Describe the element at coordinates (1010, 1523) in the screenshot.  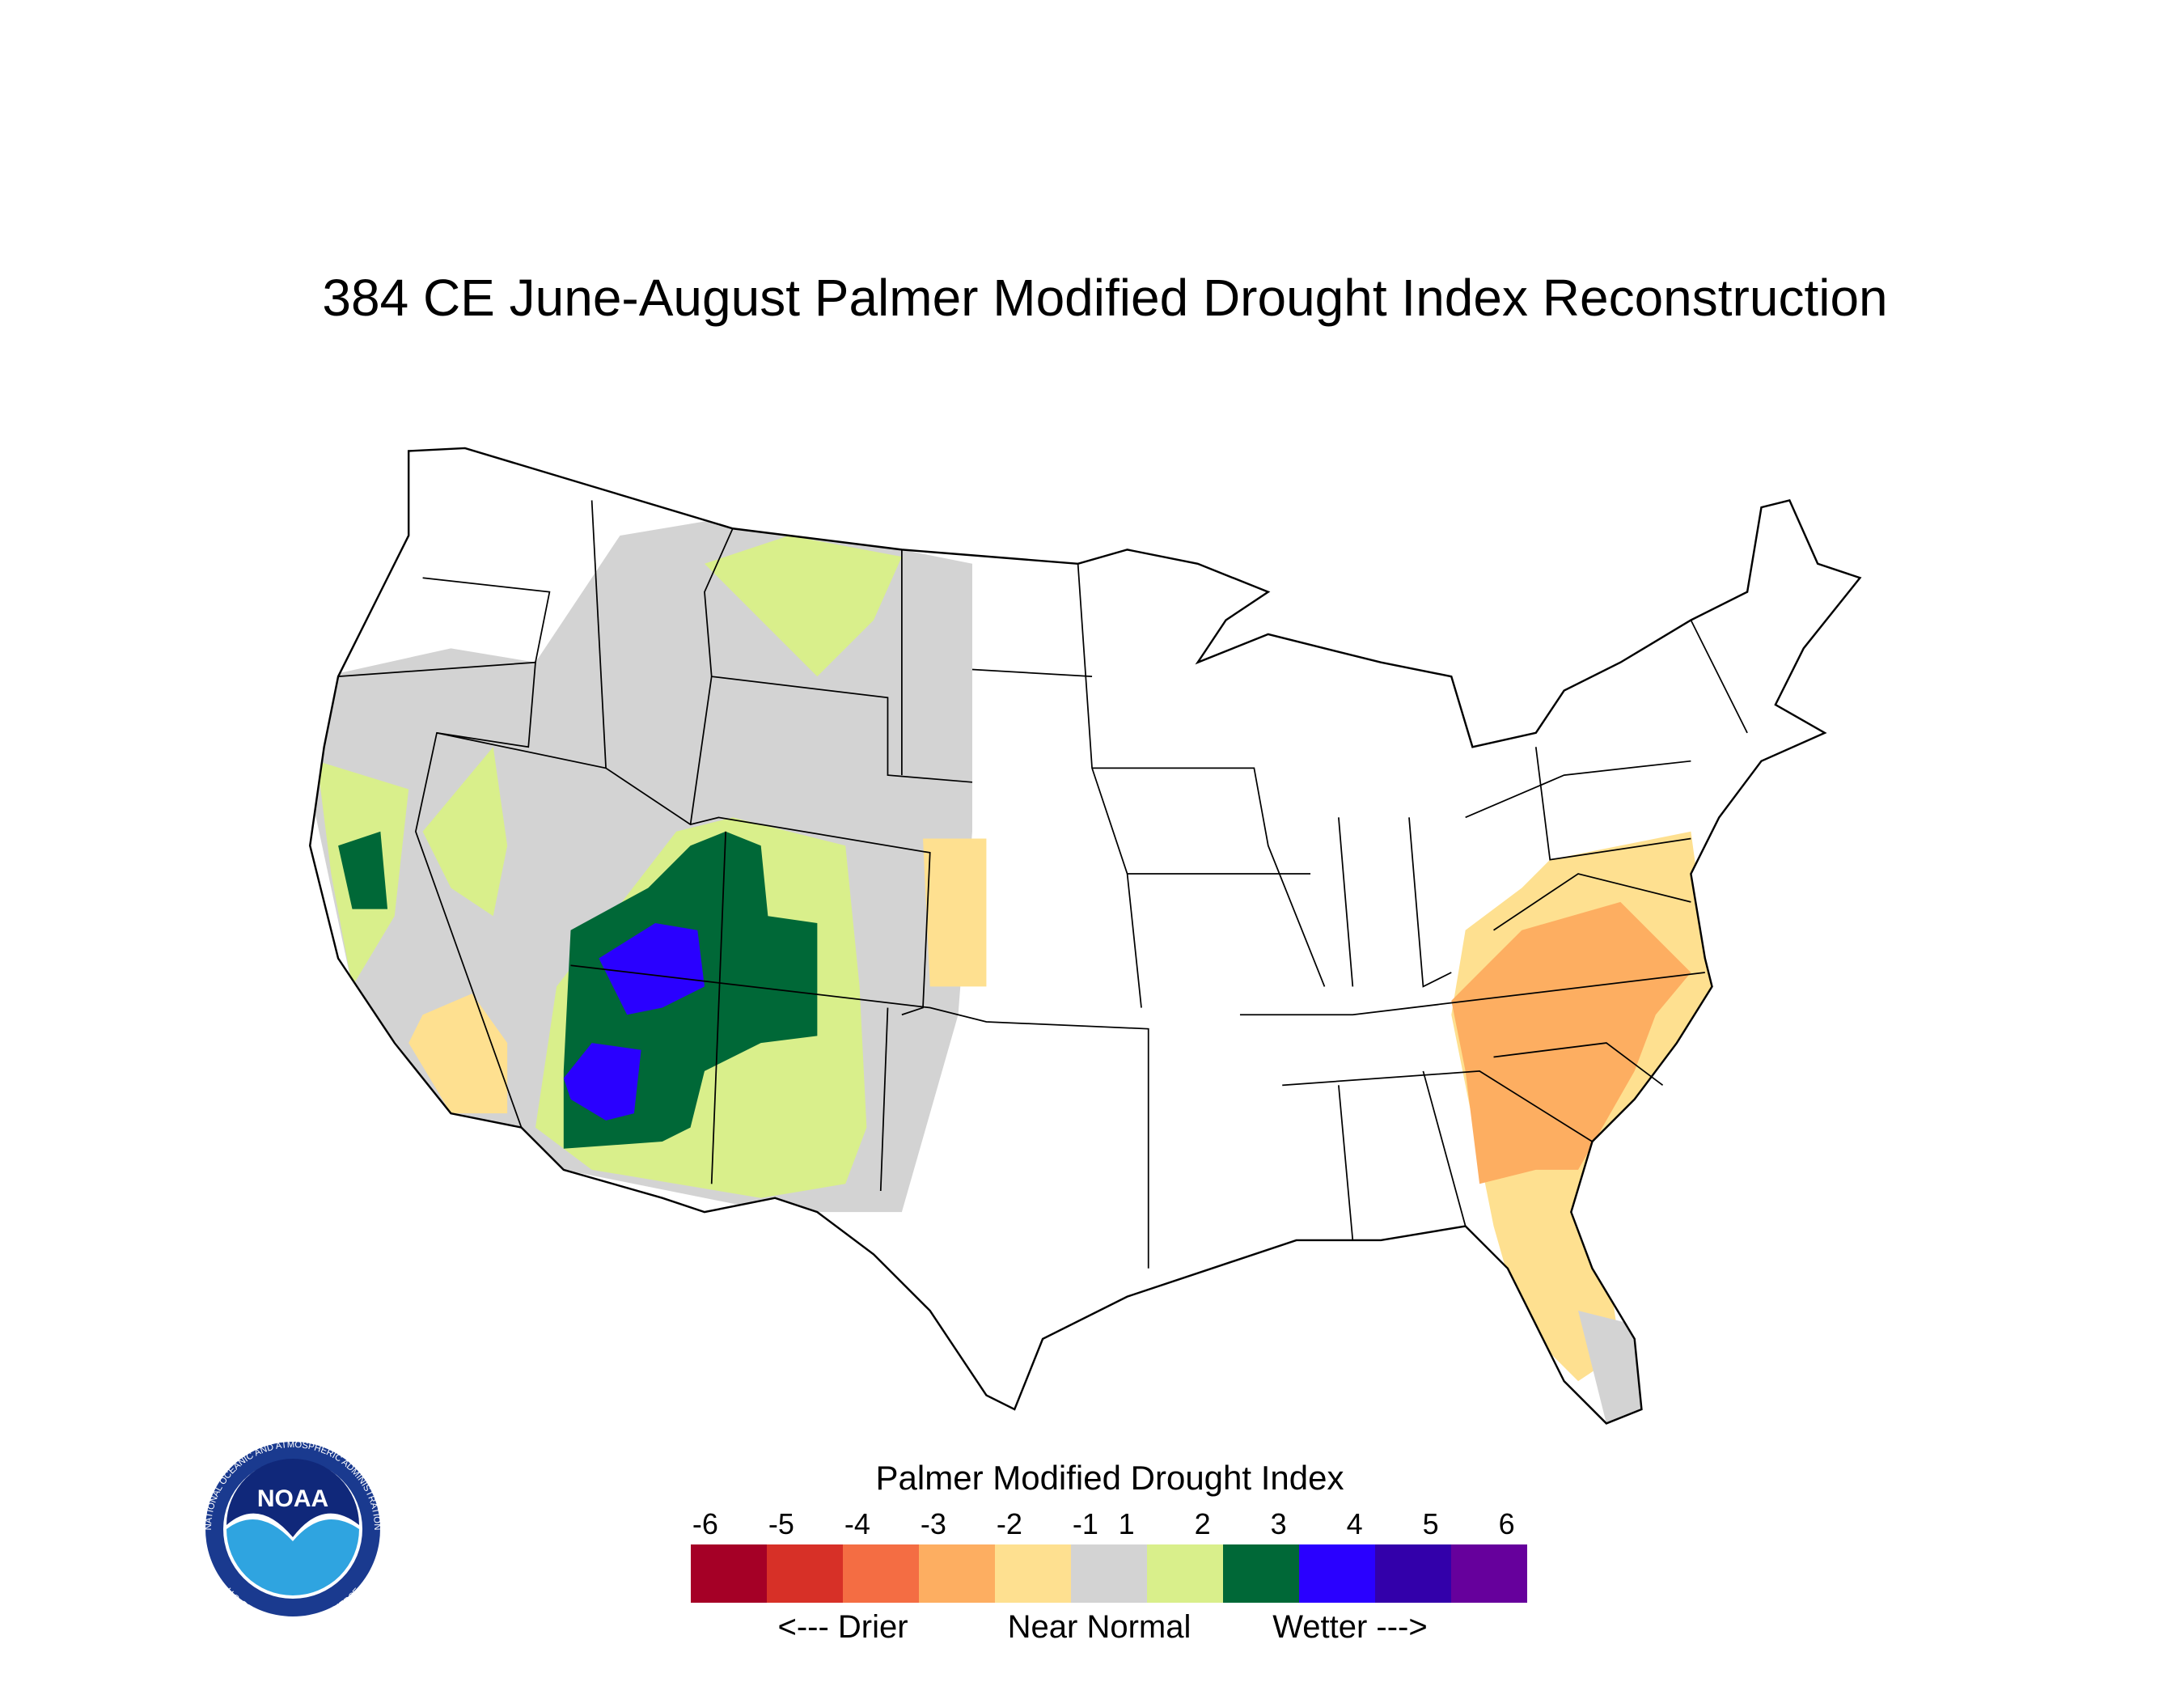
I see `legend-tick-label: -2` at that location.